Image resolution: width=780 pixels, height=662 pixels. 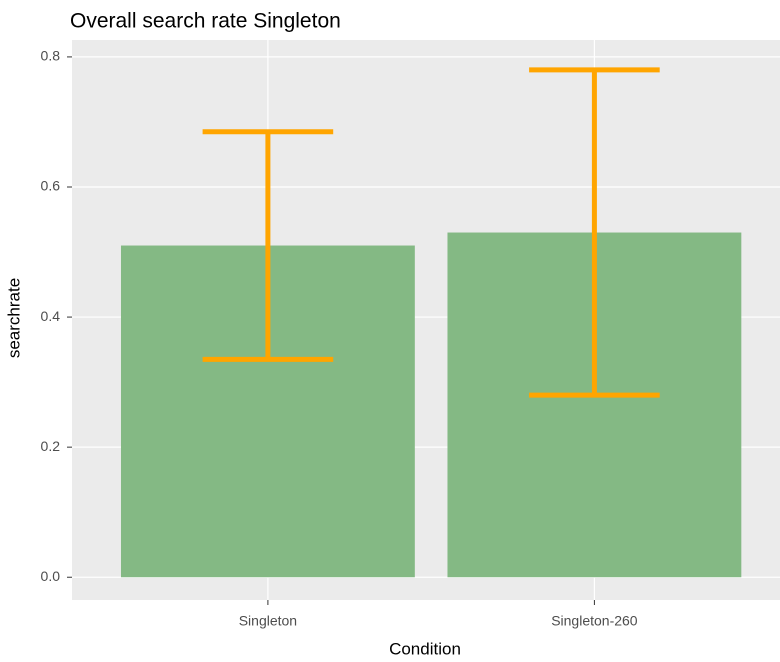 I want to click on x-tick-label: Singleton-260, so click(x=594, y=621).